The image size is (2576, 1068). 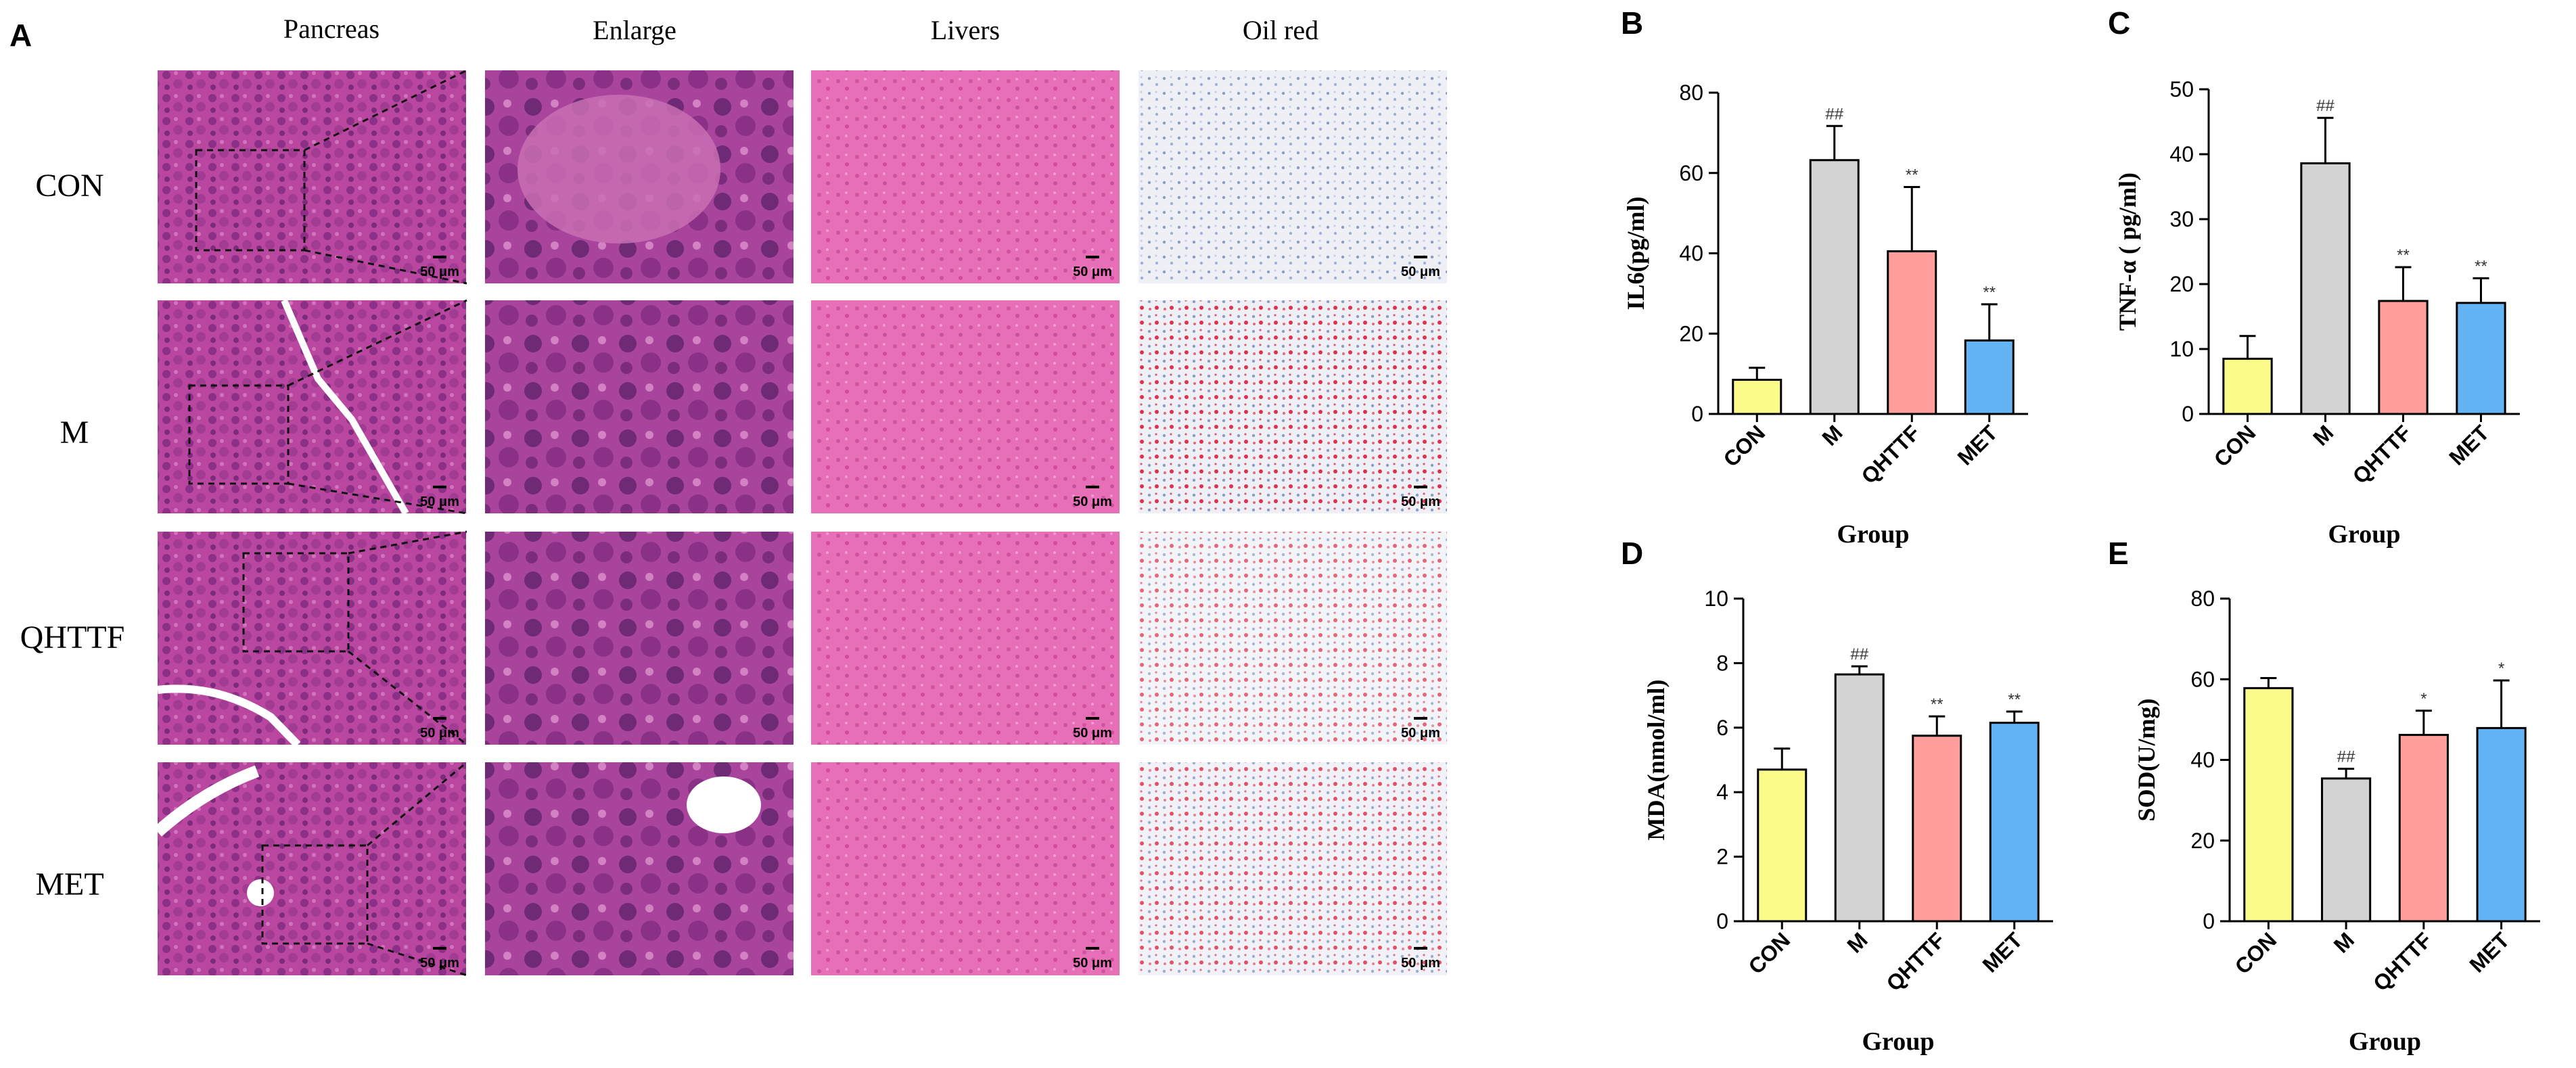 What do you see at coordinates (965, 406) in the screenshot?
I see `micrograph-liver-m` at bounding box center [965, 406].